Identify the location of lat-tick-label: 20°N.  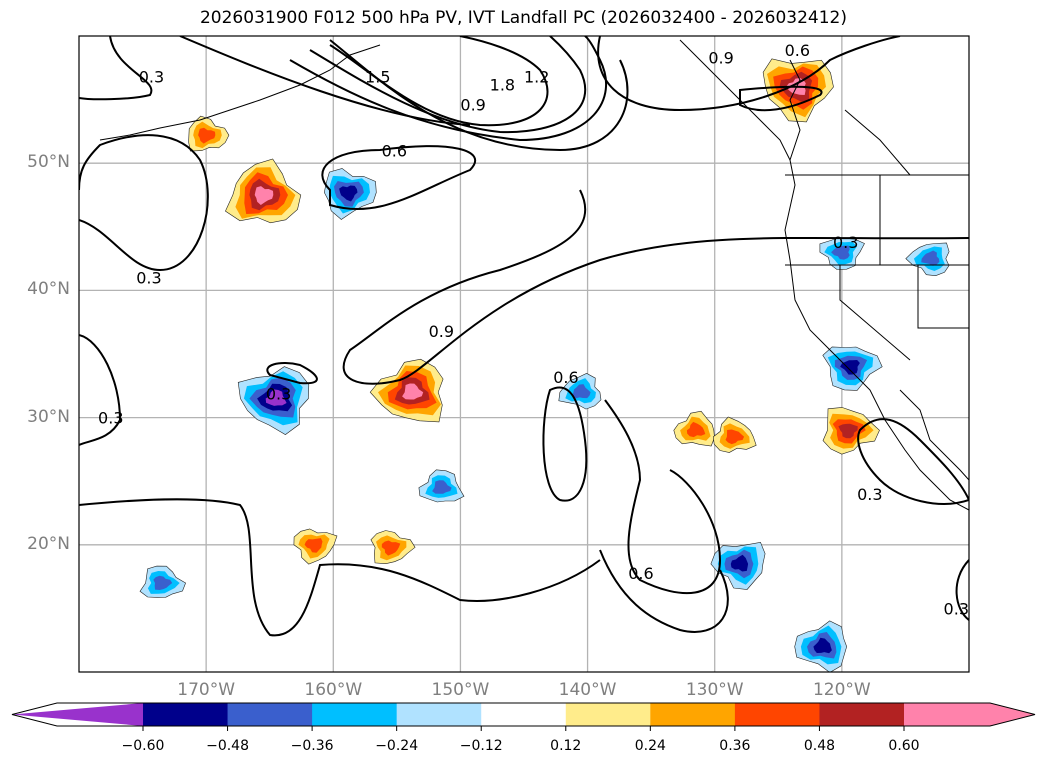
(48, 543).